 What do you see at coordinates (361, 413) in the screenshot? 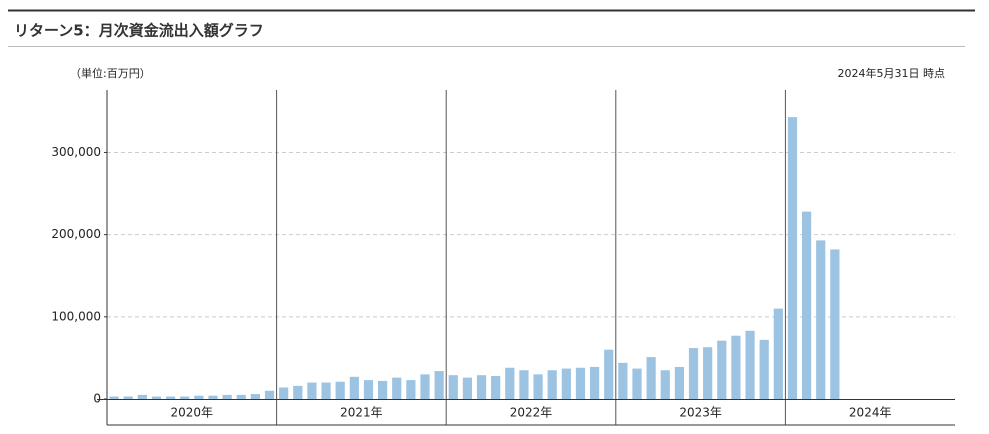
I see `x-tick-label: 2021年` at bounding box center [361, 413].